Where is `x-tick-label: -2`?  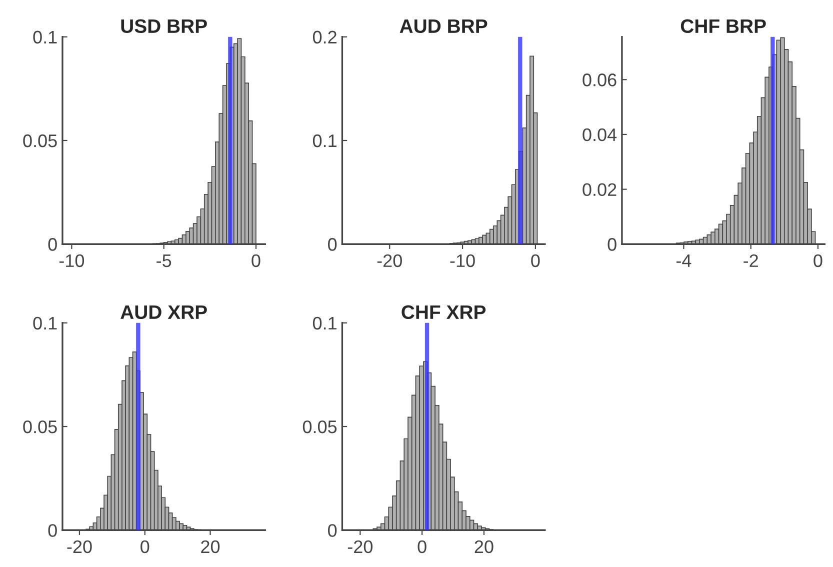
x-tick-label: -2 is located at coordinates (751, 260).